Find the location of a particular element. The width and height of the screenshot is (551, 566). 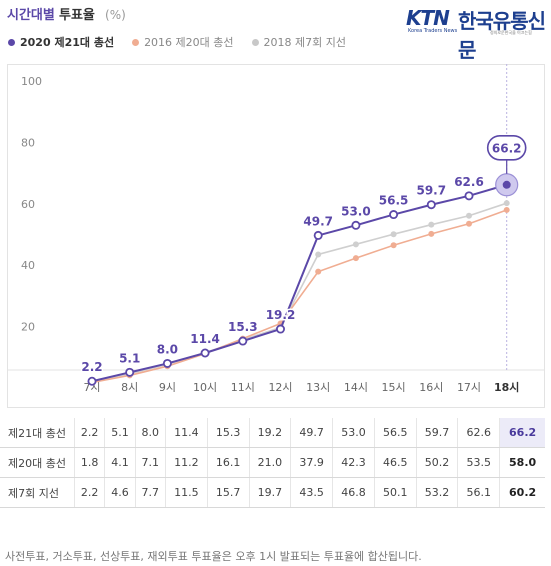

chart-legend: 2020 제21대 총선 2016 제20대 총선 2018 제7회 지선 is located at coordinates (177, 42).